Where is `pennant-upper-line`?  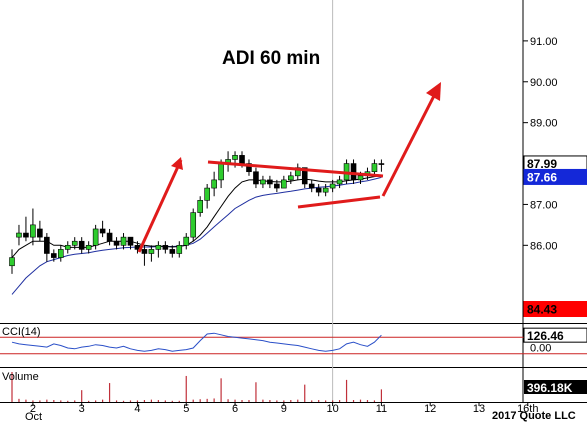
pennant-upper-line is located at coordinates (295, 169).